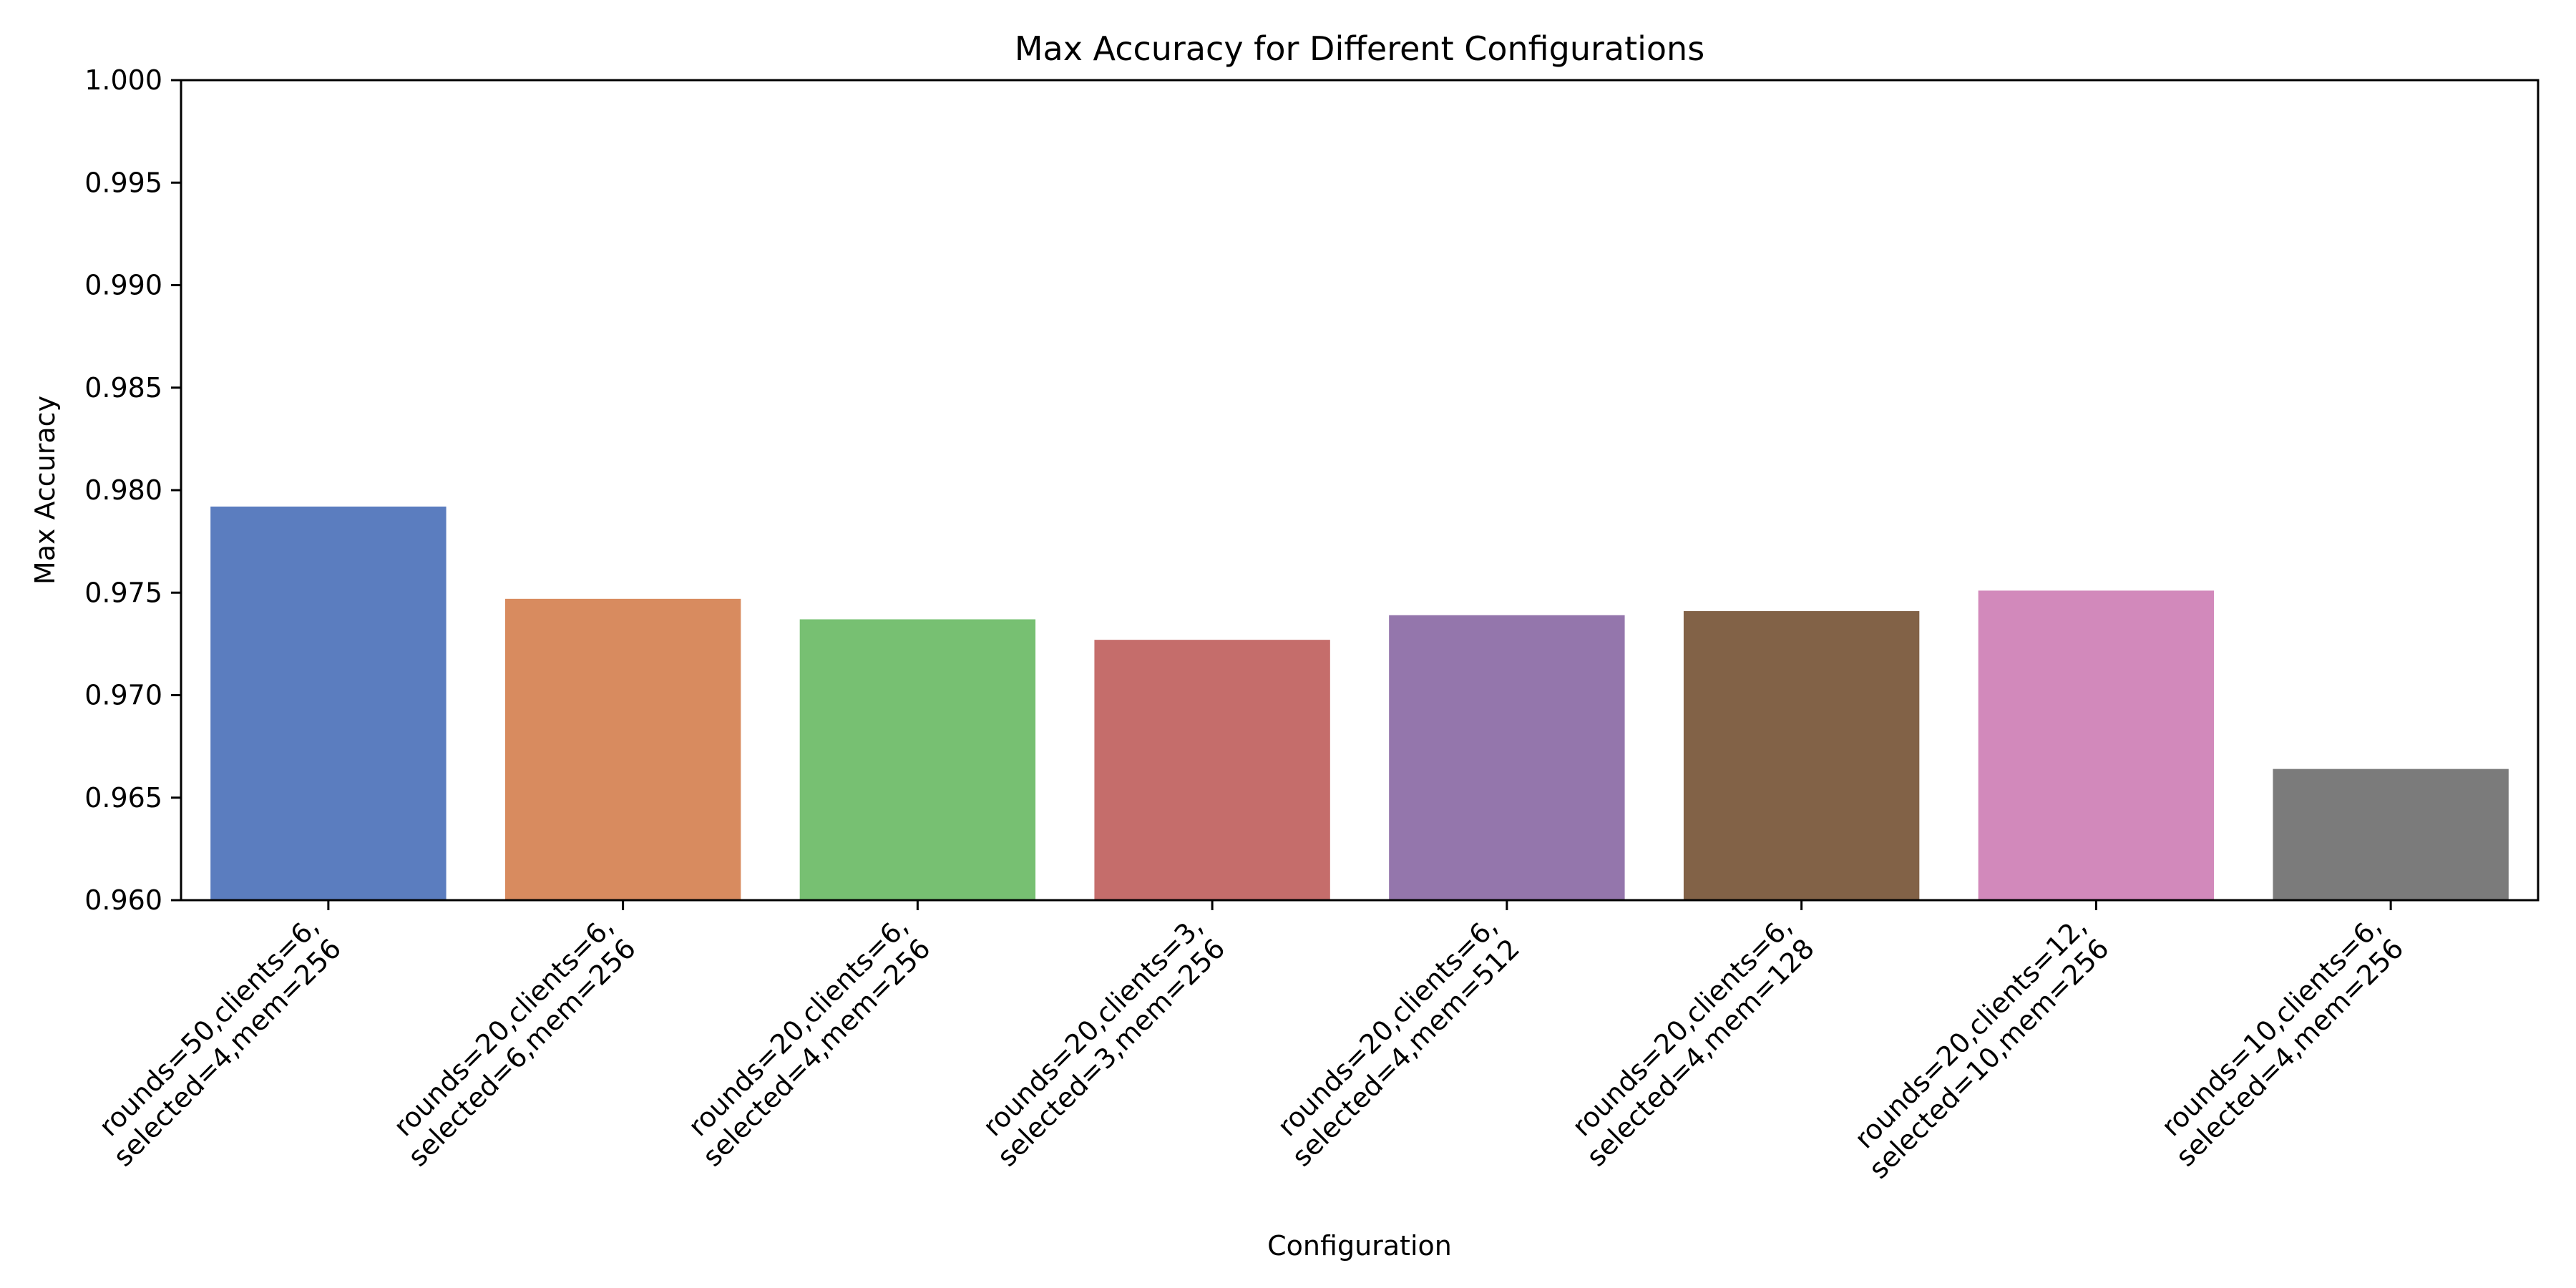  Describe the element at coordinates (123, 80) in the screenshot. I see `y-tick-label-9: 1.000` at that location.